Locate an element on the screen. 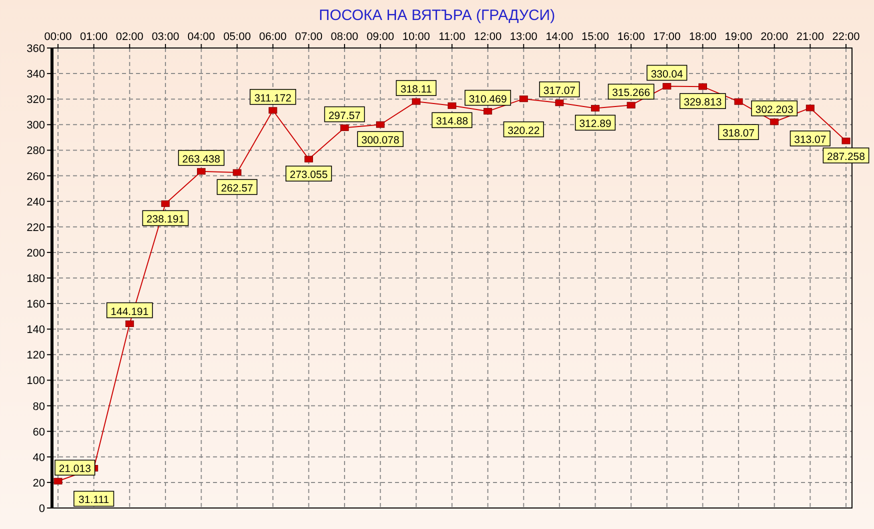  x-tick-label: 19:00 is located at coordinates (738, 37).